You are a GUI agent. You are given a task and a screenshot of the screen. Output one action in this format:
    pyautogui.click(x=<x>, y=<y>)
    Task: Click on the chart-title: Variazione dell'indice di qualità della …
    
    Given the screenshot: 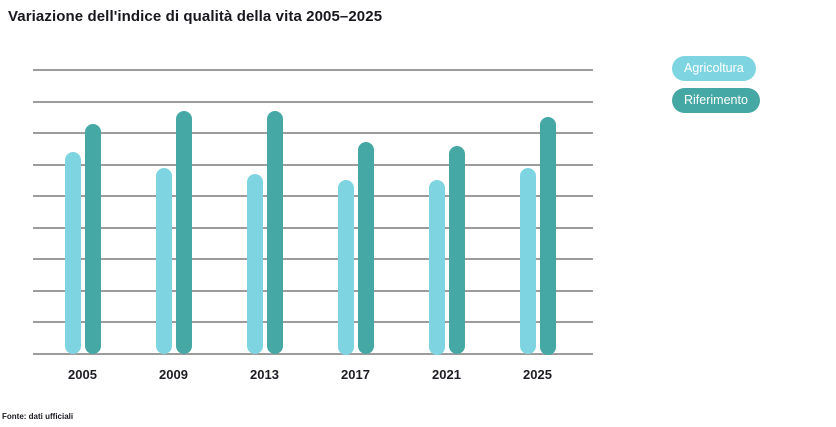 What is the action you would take?
    pyautogui.click(x=195, y=16)
    